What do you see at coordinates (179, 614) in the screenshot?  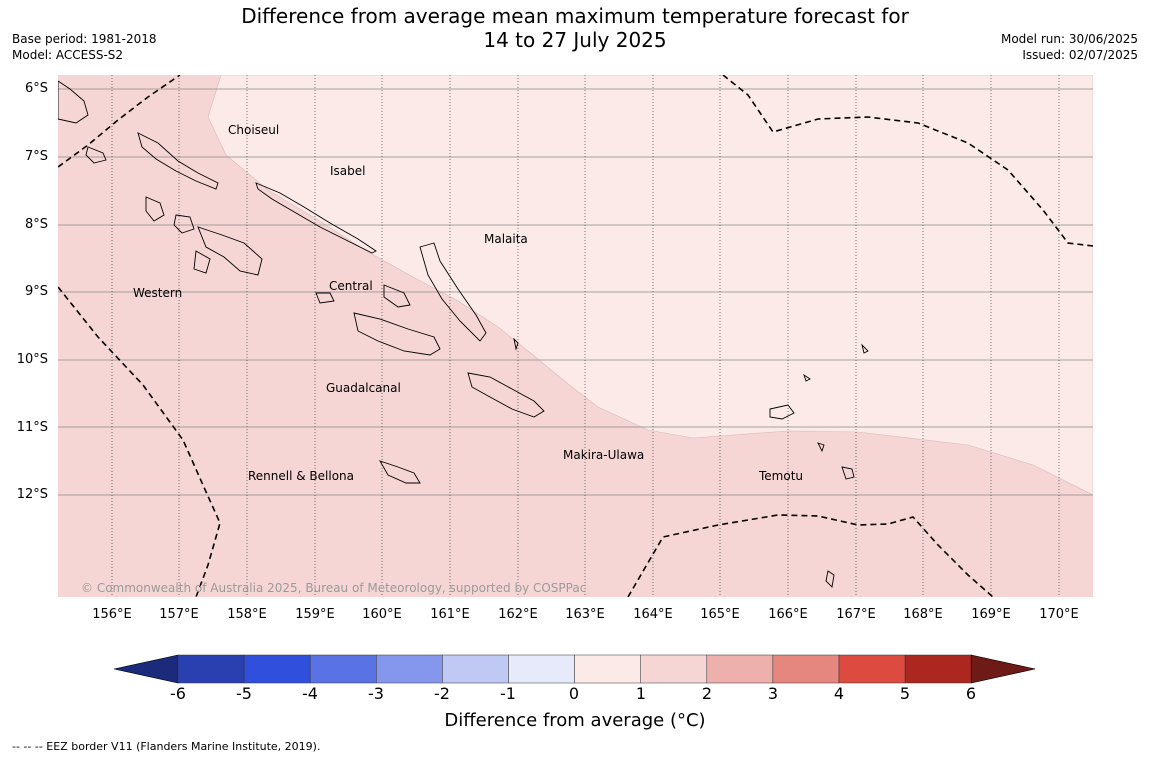 I see `lon-label: 157°E` at bounding box center [179, 614].